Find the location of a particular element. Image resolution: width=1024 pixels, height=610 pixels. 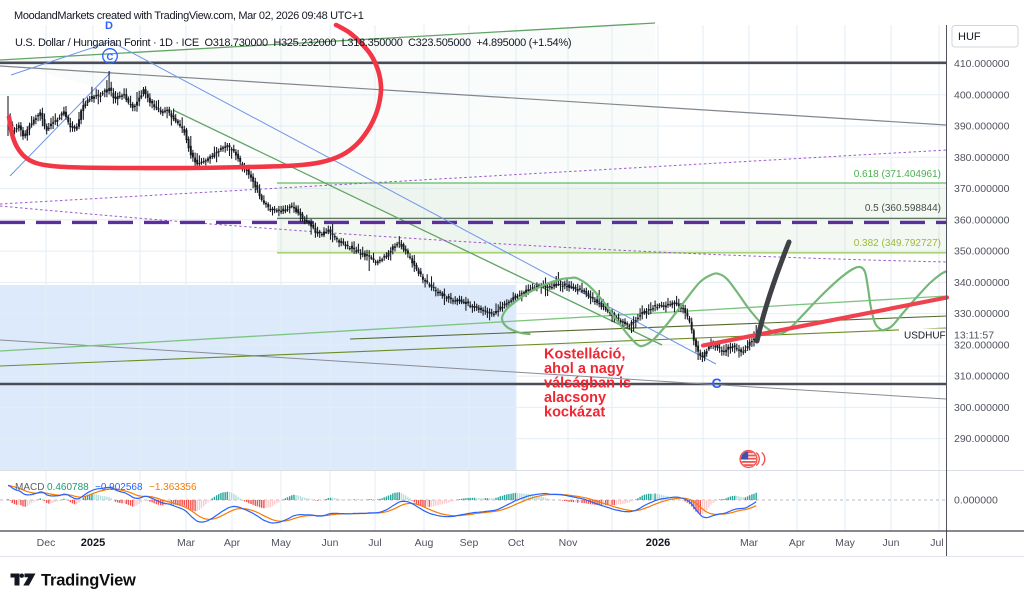

svg-text: 2025 is located at coordinates (93, 543).